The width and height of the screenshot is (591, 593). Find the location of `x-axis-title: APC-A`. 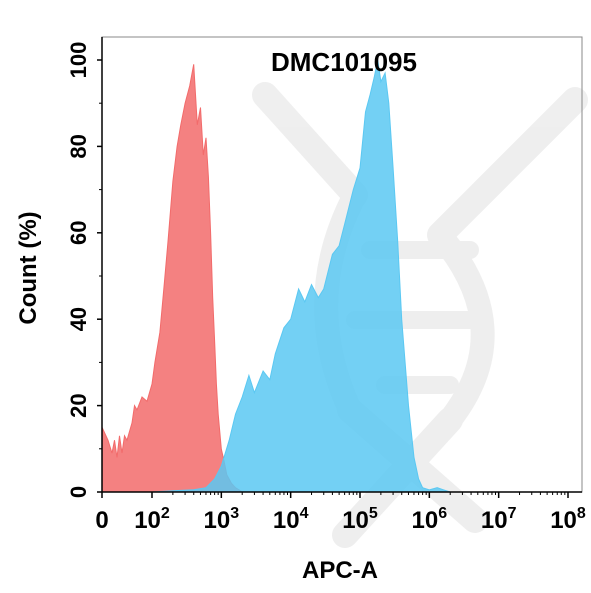

x-axis-title: APC-A is located at coordinates (340, 570).